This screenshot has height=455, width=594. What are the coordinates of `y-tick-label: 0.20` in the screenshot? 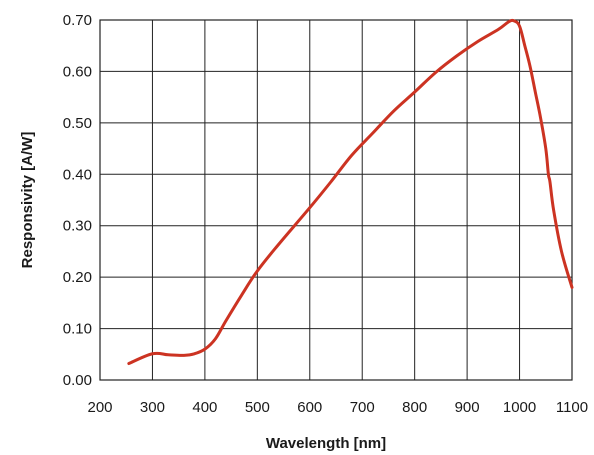 It's located at (77, 277).